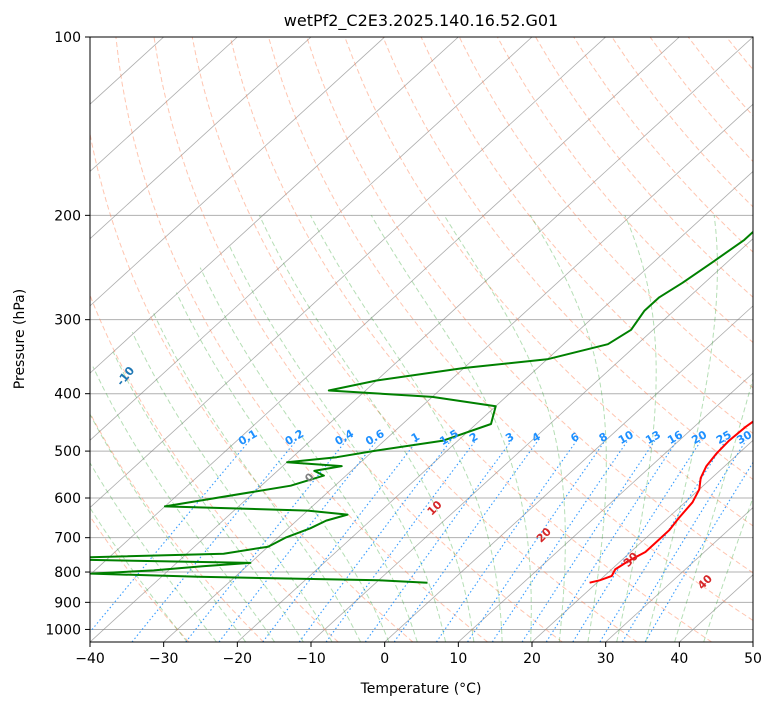  Describe the element at coordinates (67, 334) in the screenshot. I see `y-axis-ticks: 100 200 300 400 500 600 700 800 900 1000` at that location.